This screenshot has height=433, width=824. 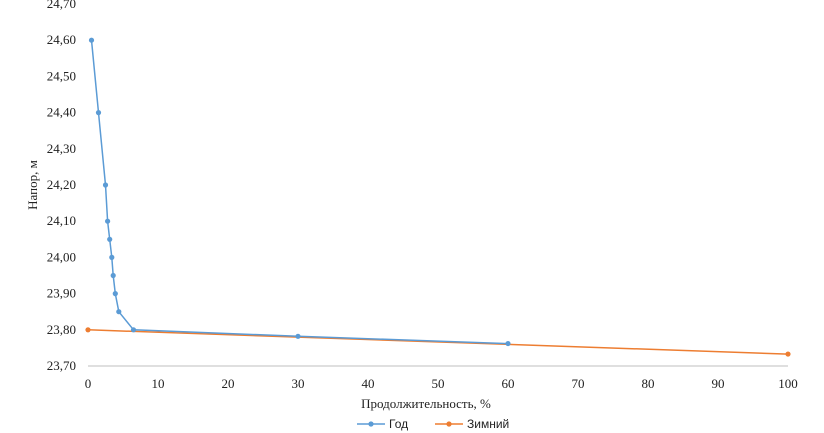 What do you see at coordinates (61, 220) in the screenshot?
I see `y-tick-label: 24,10` at bounding box center [61, 220].